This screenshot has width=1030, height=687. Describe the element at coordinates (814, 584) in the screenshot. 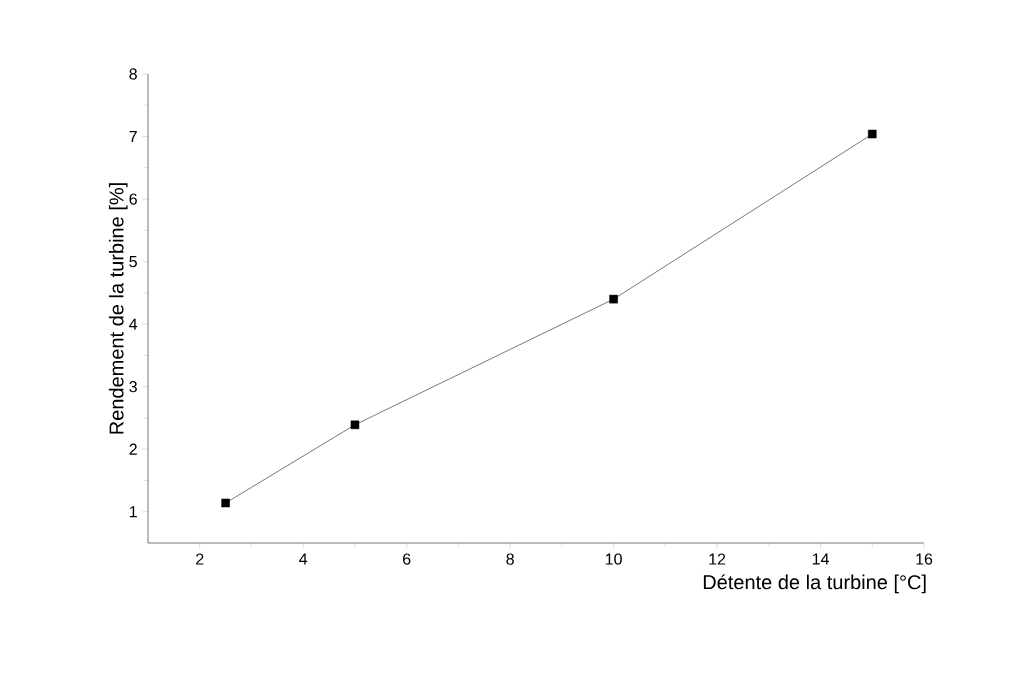

I see `x-axis-title: Détente de la turbine [°C]` at that location.